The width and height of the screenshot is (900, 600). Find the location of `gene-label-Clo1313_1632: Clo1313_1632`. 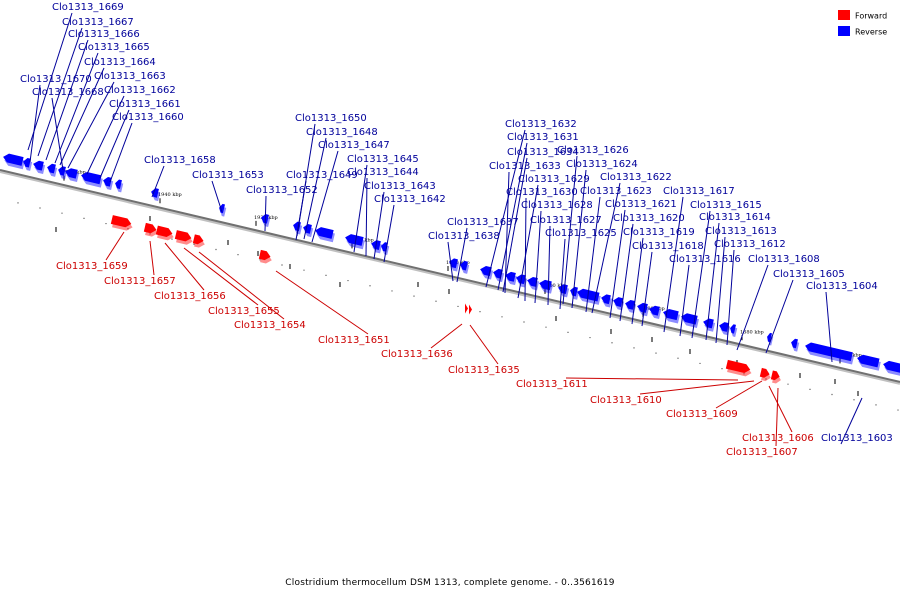

gene-label-Clo1313_1632: Clo1313_1632 is located at coordinates (531, 203).